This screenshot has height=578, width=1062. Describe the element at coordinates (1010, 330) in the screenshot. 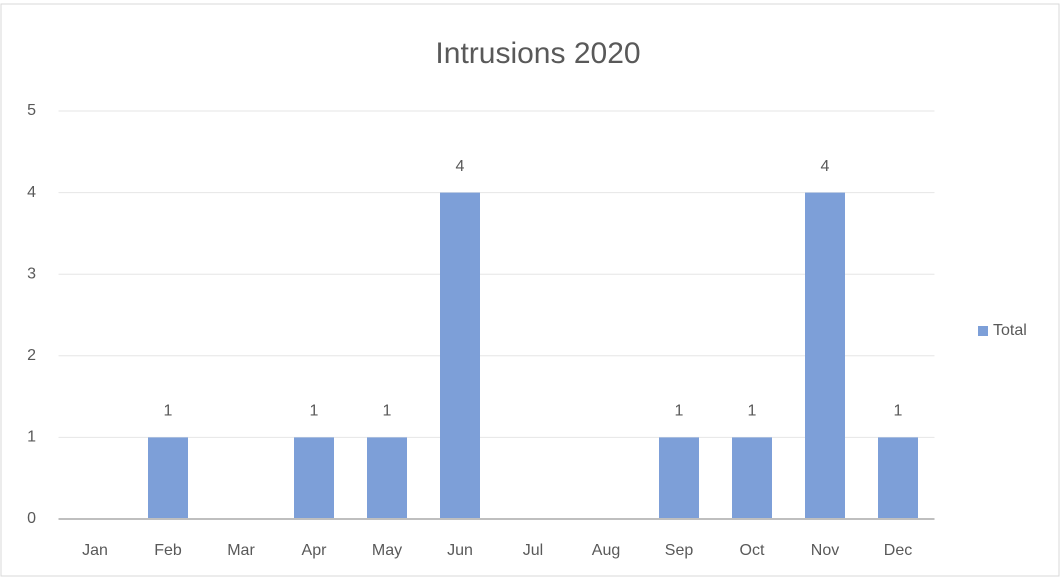

I see `legend-label: Total` at that location.